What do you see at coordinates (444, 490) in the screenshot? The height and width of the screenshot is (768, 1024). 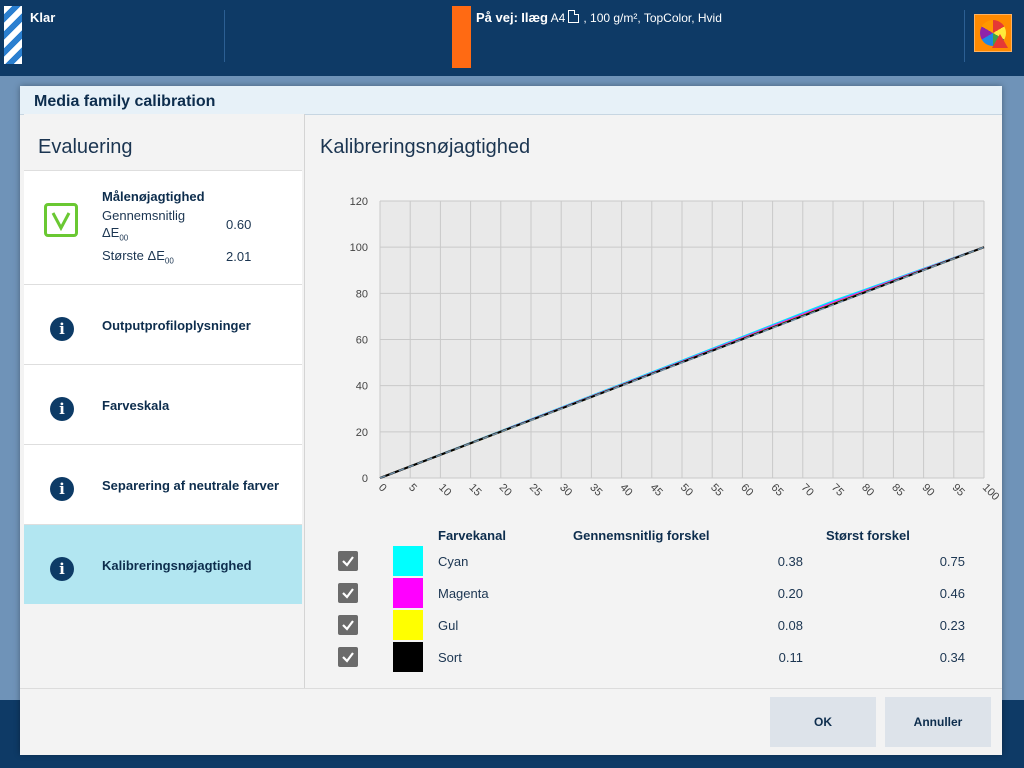 I see `x-tick-label: 10` at bounding box center [444, 490].